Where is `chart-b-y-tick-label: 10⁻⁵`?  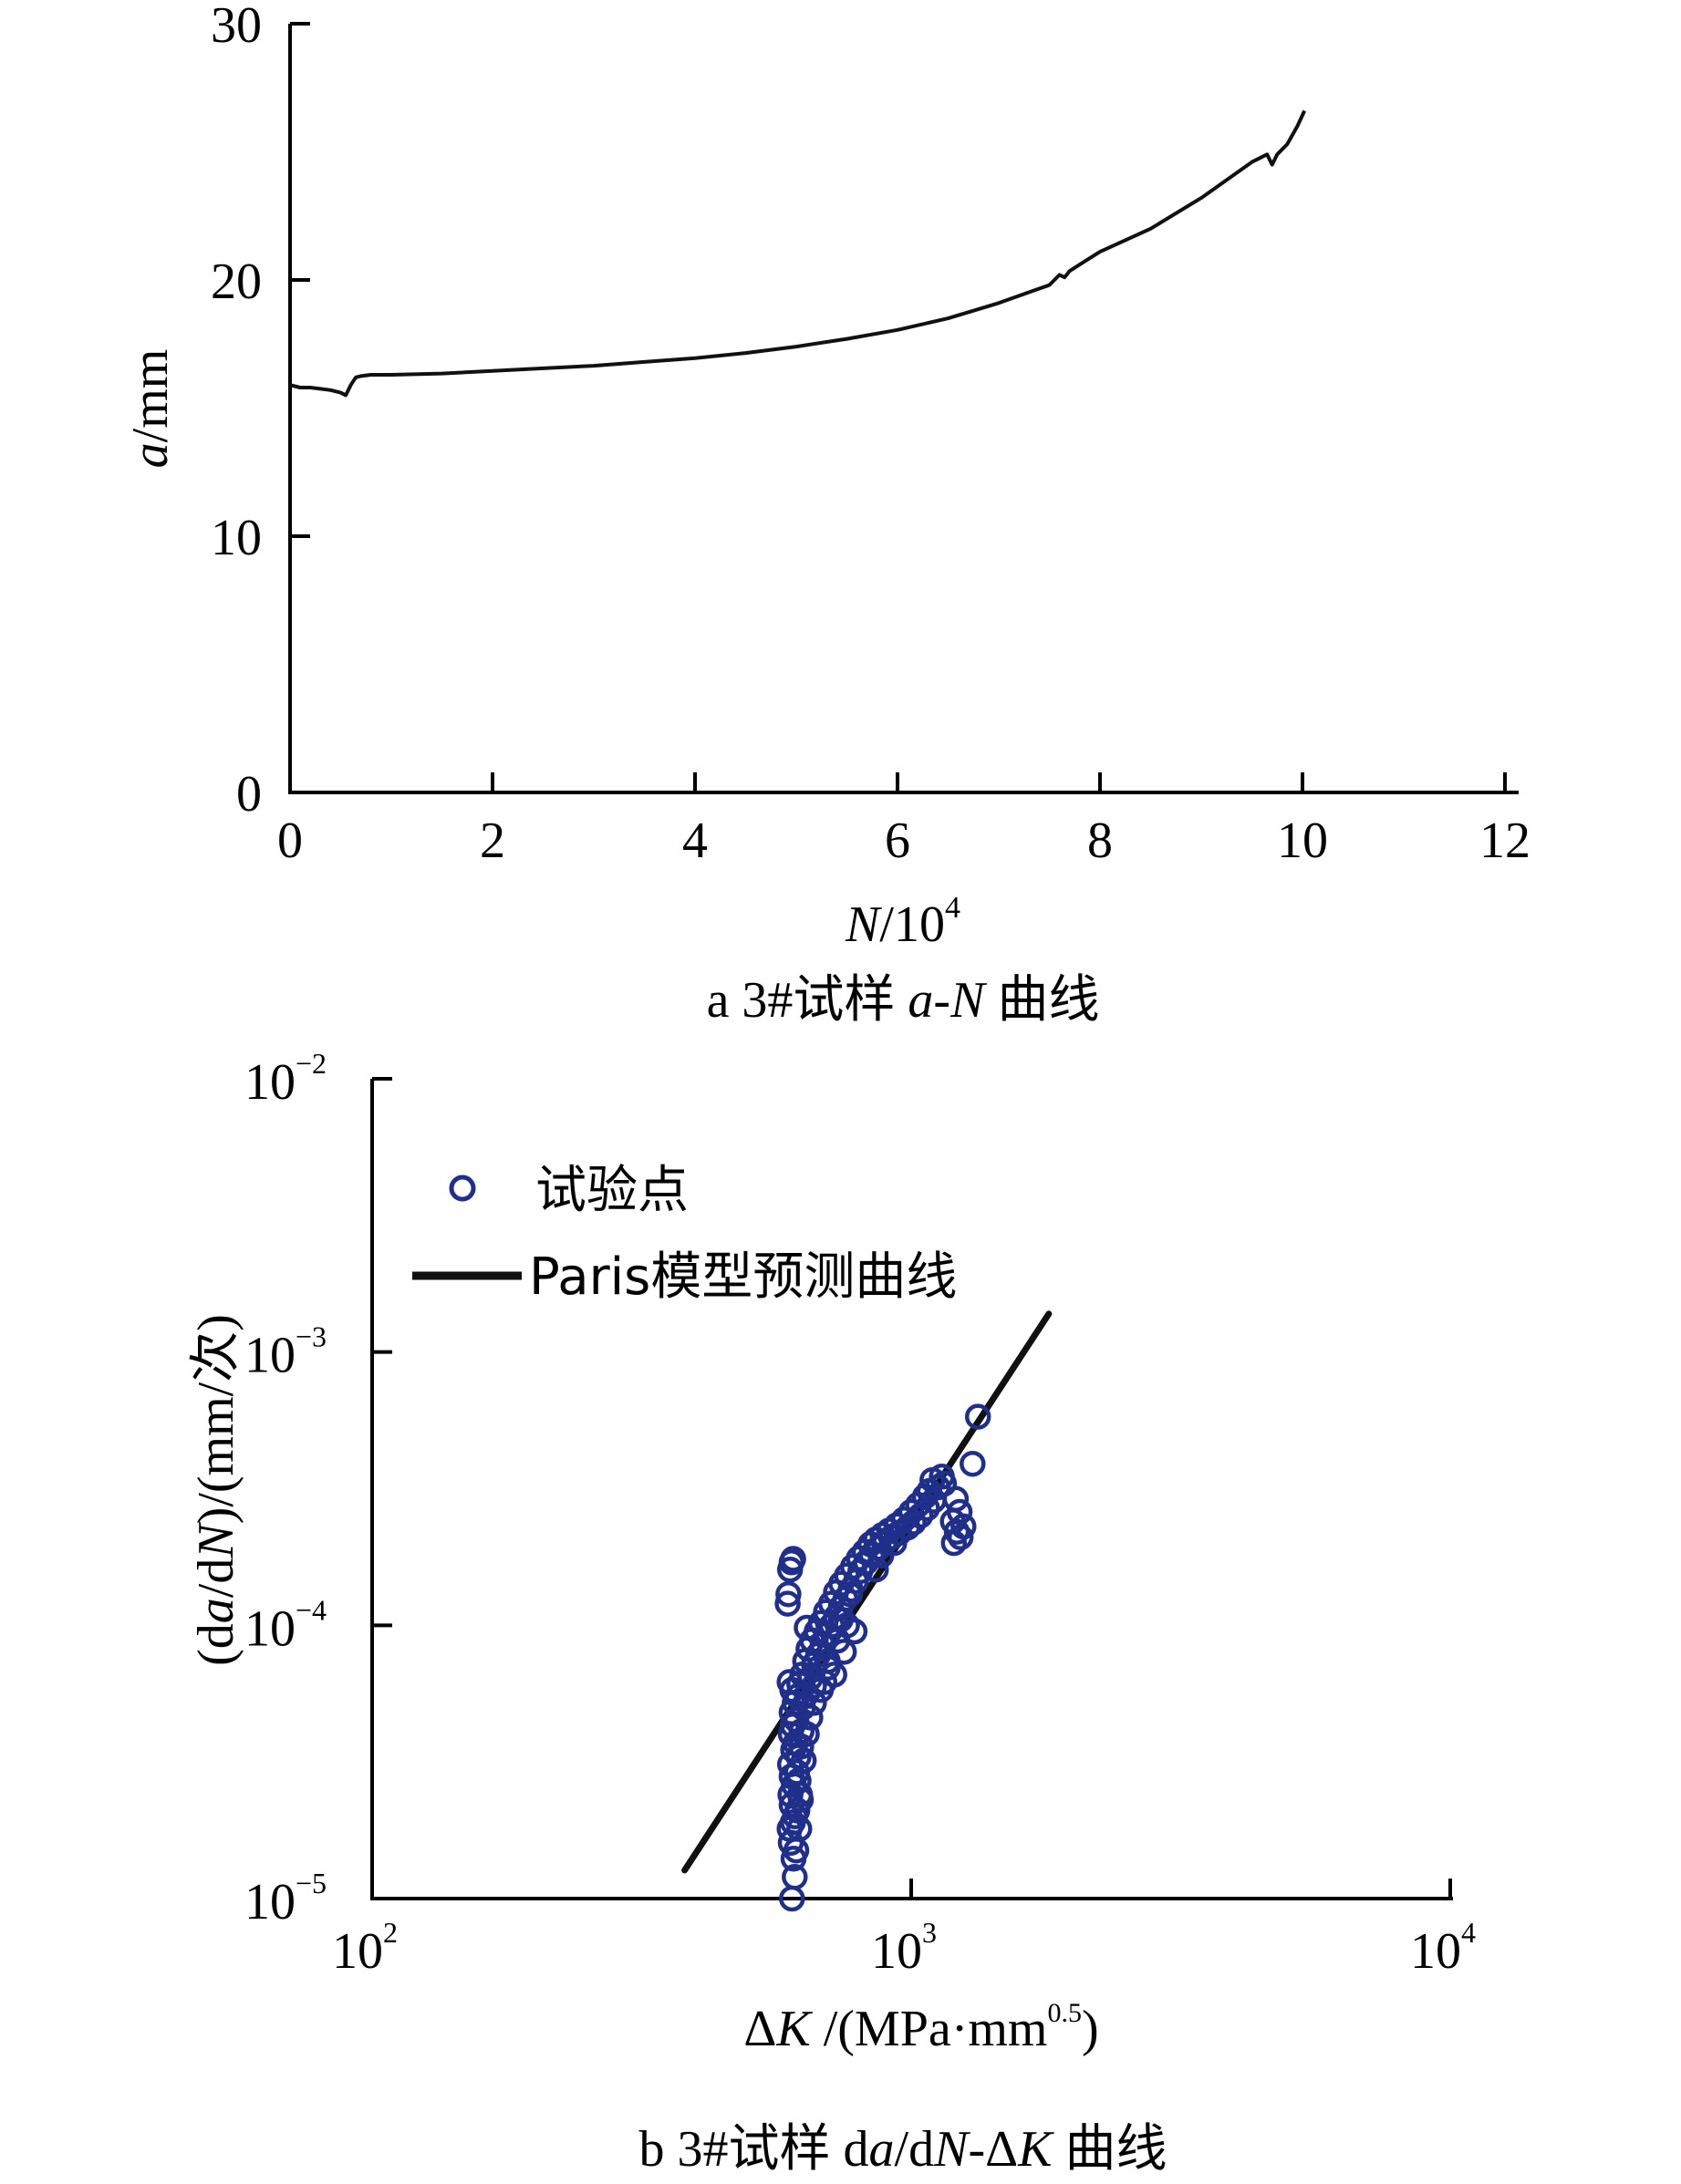 chart-b-y-tick-label: 10⁻⁵ is located at coordinates (285, 1899).